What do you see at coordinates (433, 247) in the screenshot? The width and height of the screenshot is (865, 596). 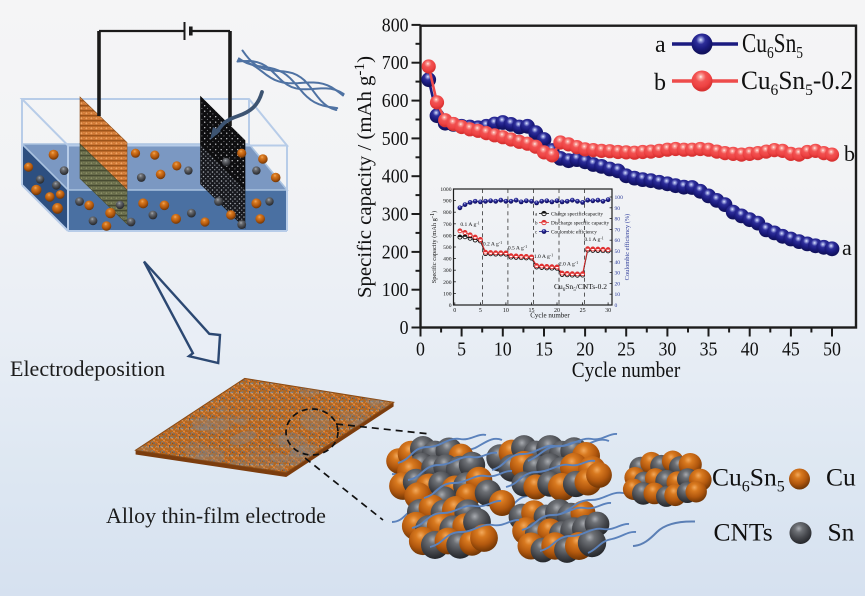 I see `svg-text: Specific capacity (mAh g-1)` at bounding box center [433, 247].